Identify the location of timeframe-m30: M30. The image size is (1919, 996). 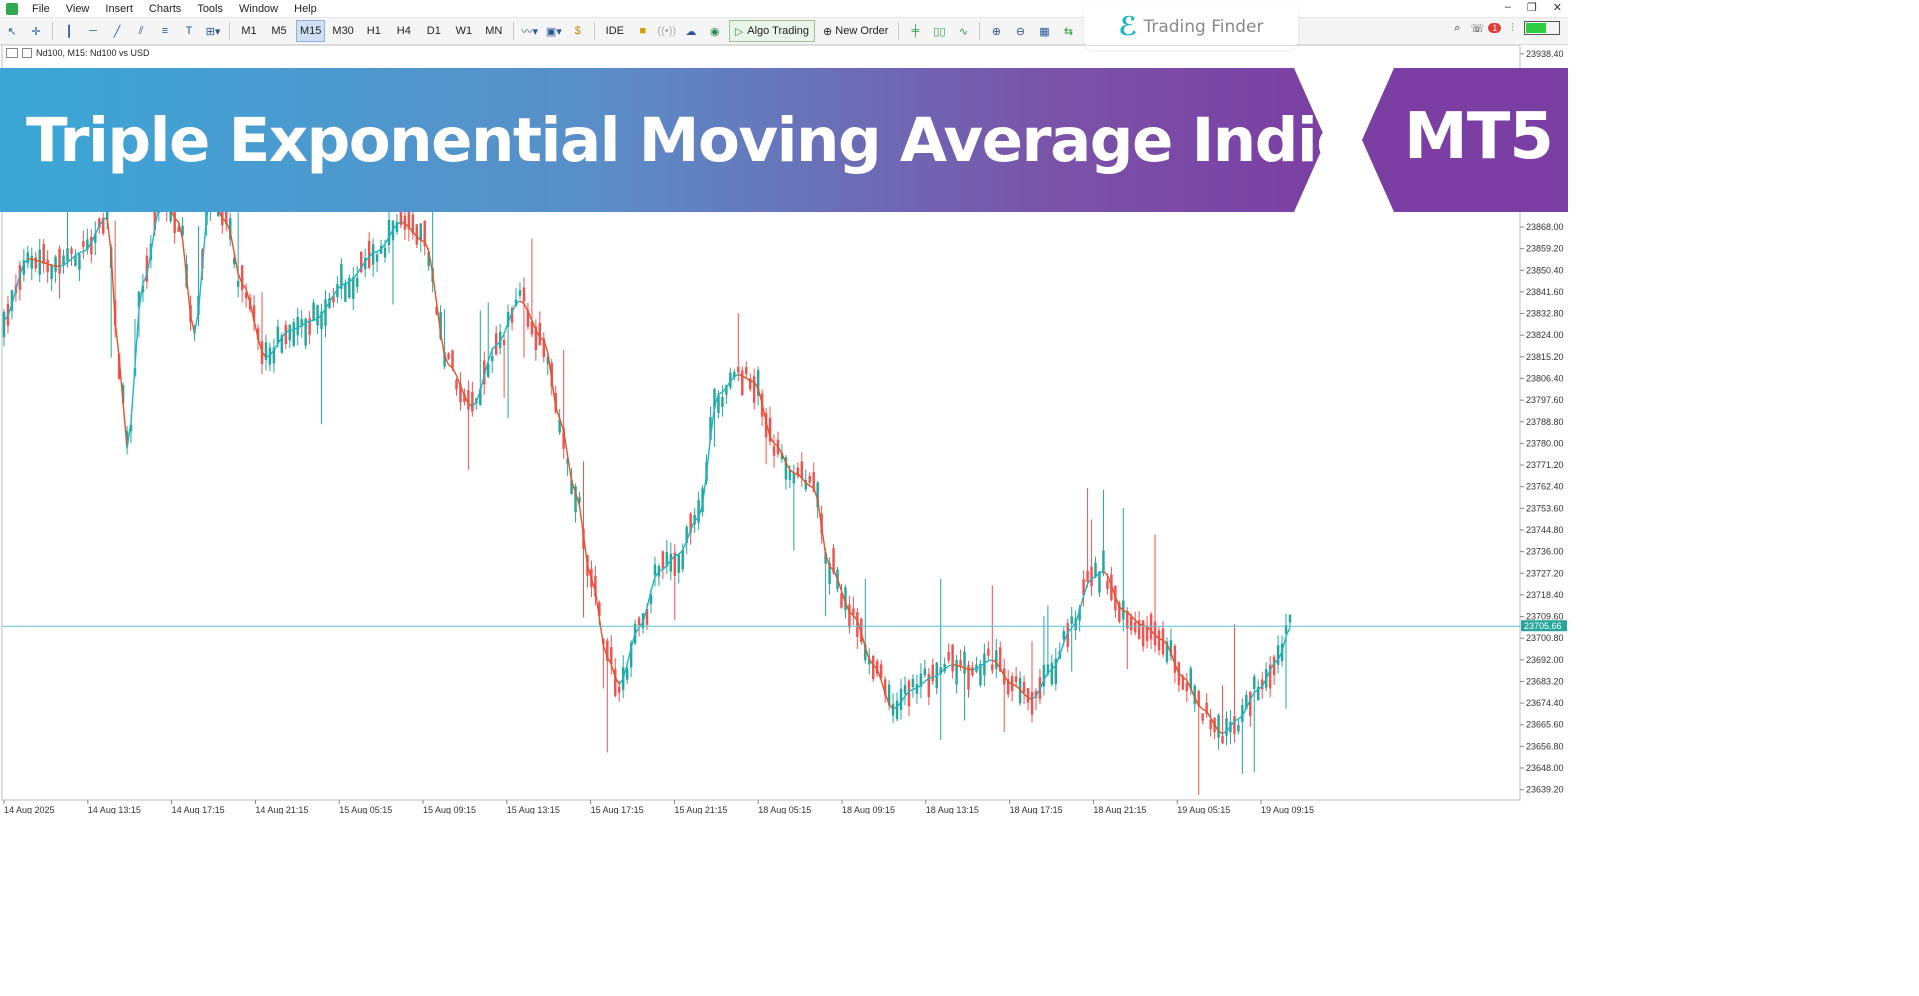
(343, 31).